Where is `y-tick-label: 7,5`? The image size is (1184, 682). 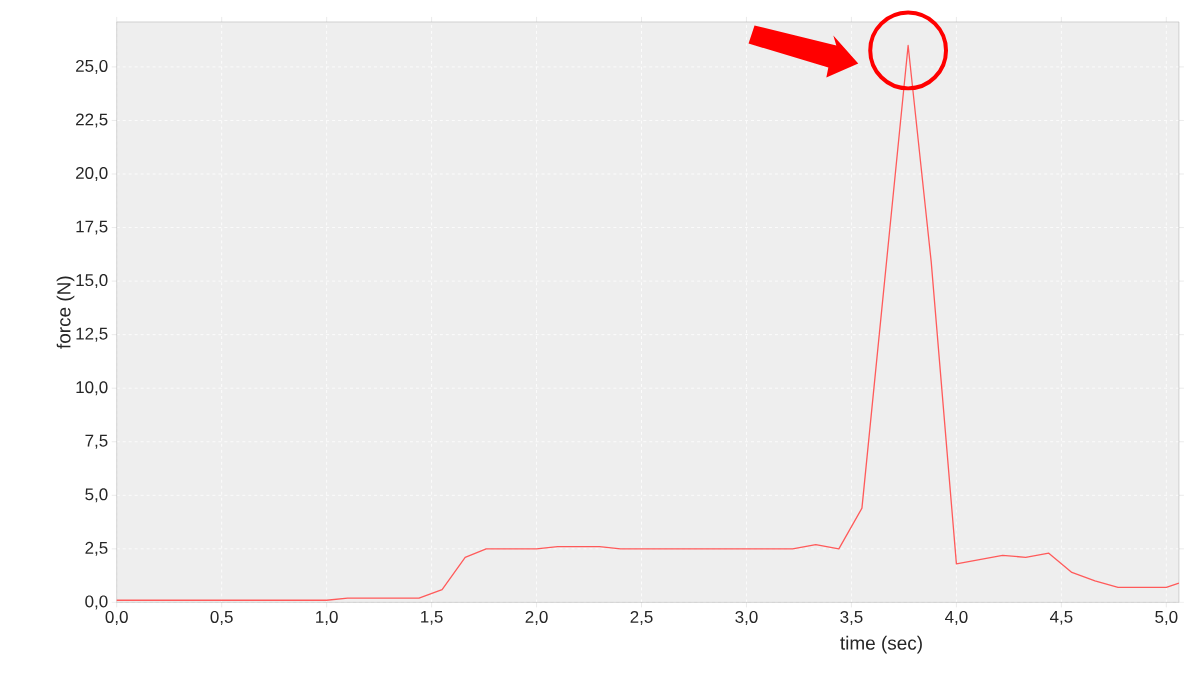
y-tick-label: 7,5 is located at coordinates (96, 441).